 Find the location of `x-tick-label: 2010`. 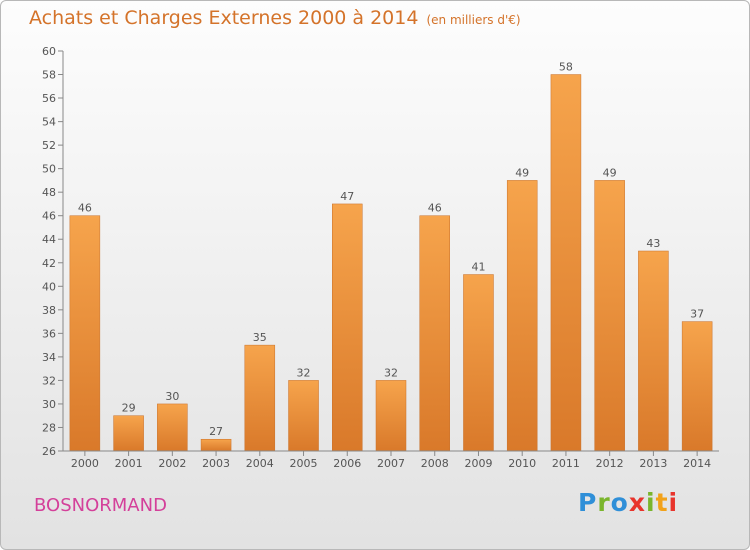

x-tick-label: 2010 is located at coordinates (522, 463).